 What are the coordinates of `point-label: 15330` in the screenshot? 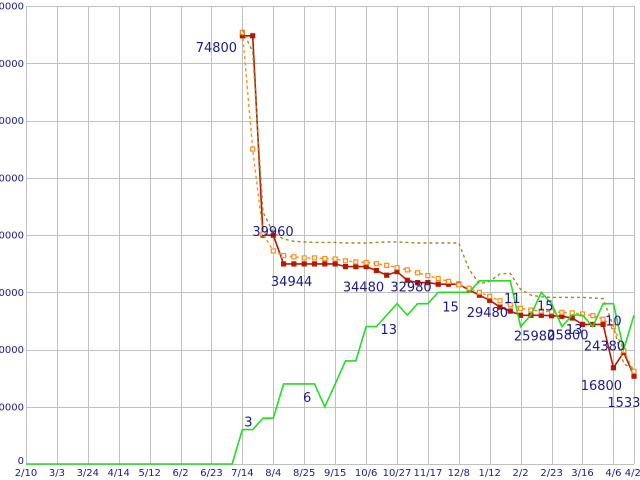 It's located at (623, 403).